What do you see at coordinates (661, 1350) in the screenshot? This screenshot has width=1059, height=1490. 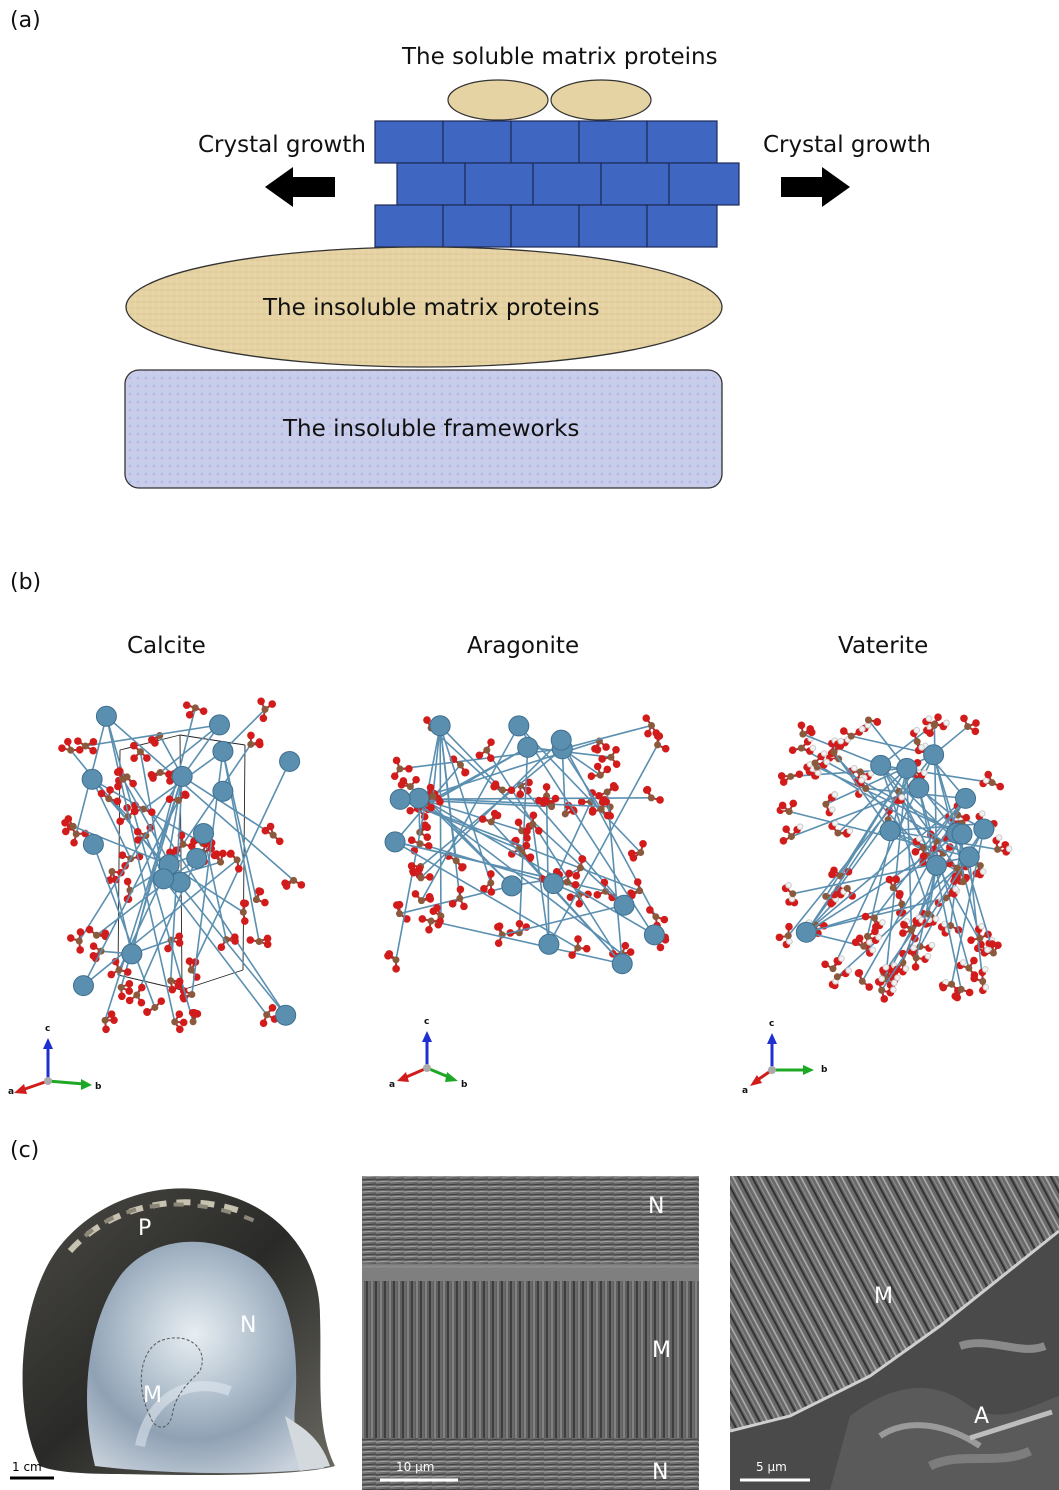 I see `sem1-label-m: M` at bounding box center [661, 1350].